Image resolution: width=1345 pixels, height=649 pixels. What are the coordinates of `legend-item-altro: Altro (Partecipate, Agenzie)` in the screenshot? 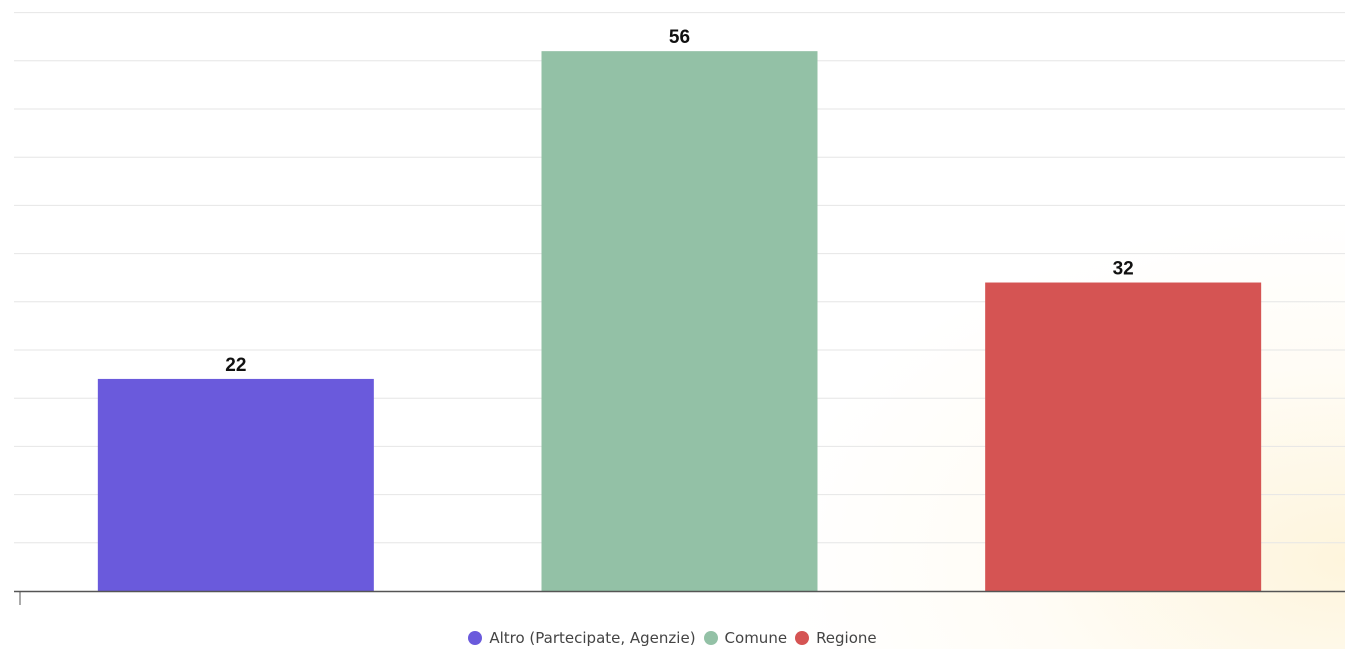 It's located at (582, 638).